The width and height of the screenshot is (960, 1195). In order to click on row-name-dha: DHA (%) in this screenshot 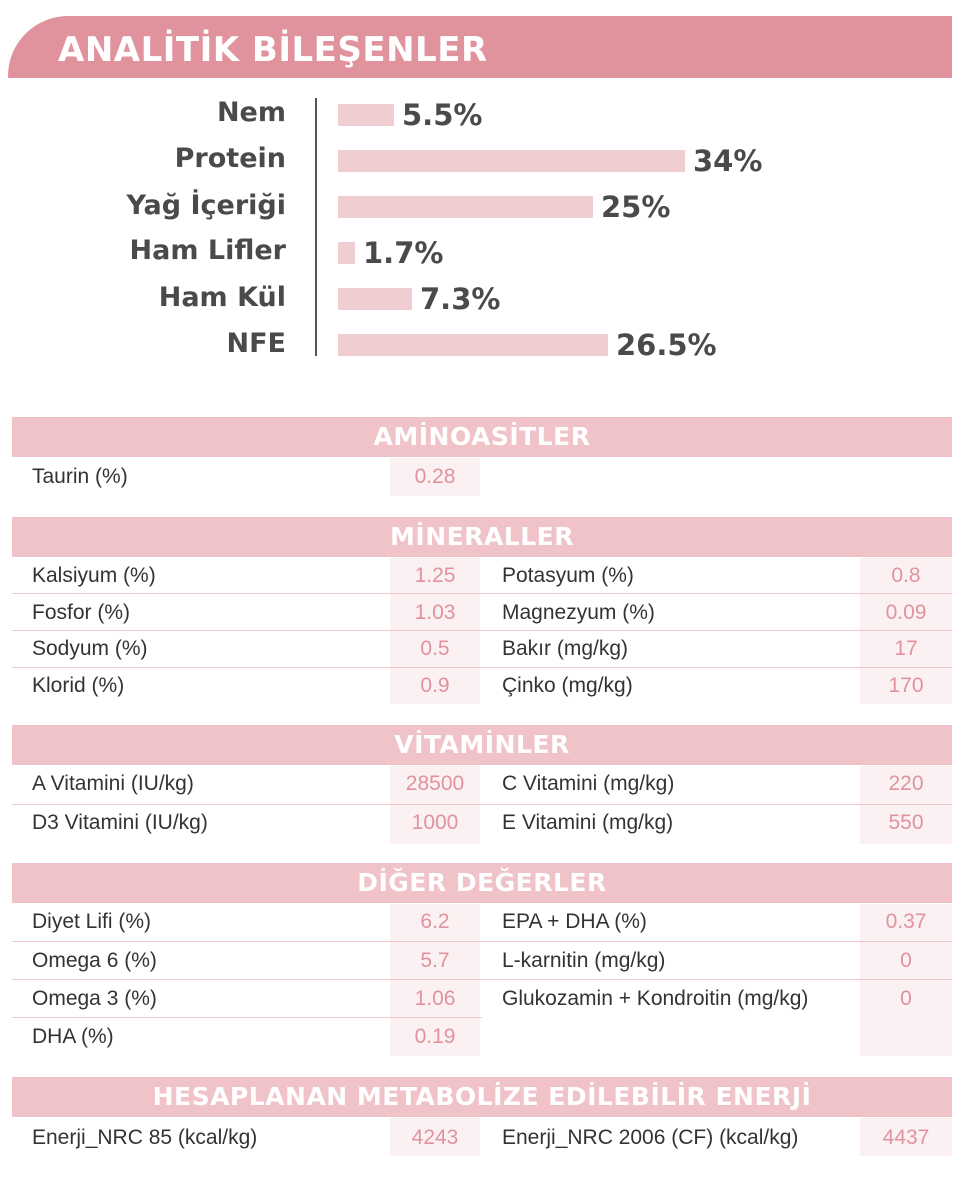, I will do `click(73, 1036)`.